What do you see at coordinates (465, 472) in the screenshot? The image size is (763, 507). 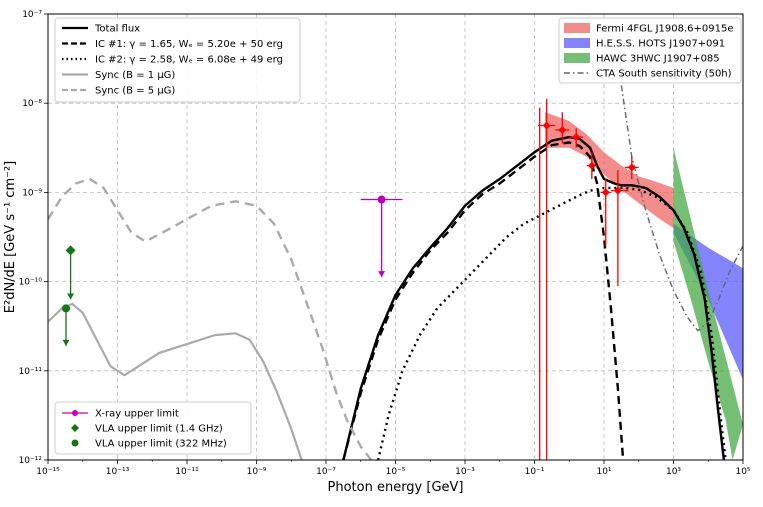 I see `x-tick-label: 10⁻³` at bounding box center [465, 472].